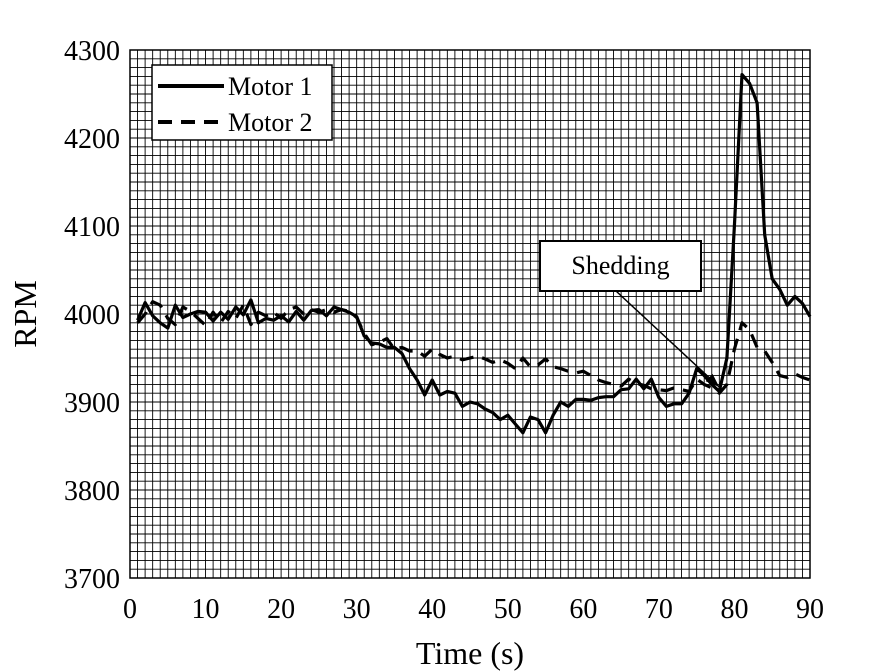 The width and height of the screenshot is (896, 672). Describe the element at coordinates (281, 609) in the screenshot. I see `x-tick-label: 20` at that location.